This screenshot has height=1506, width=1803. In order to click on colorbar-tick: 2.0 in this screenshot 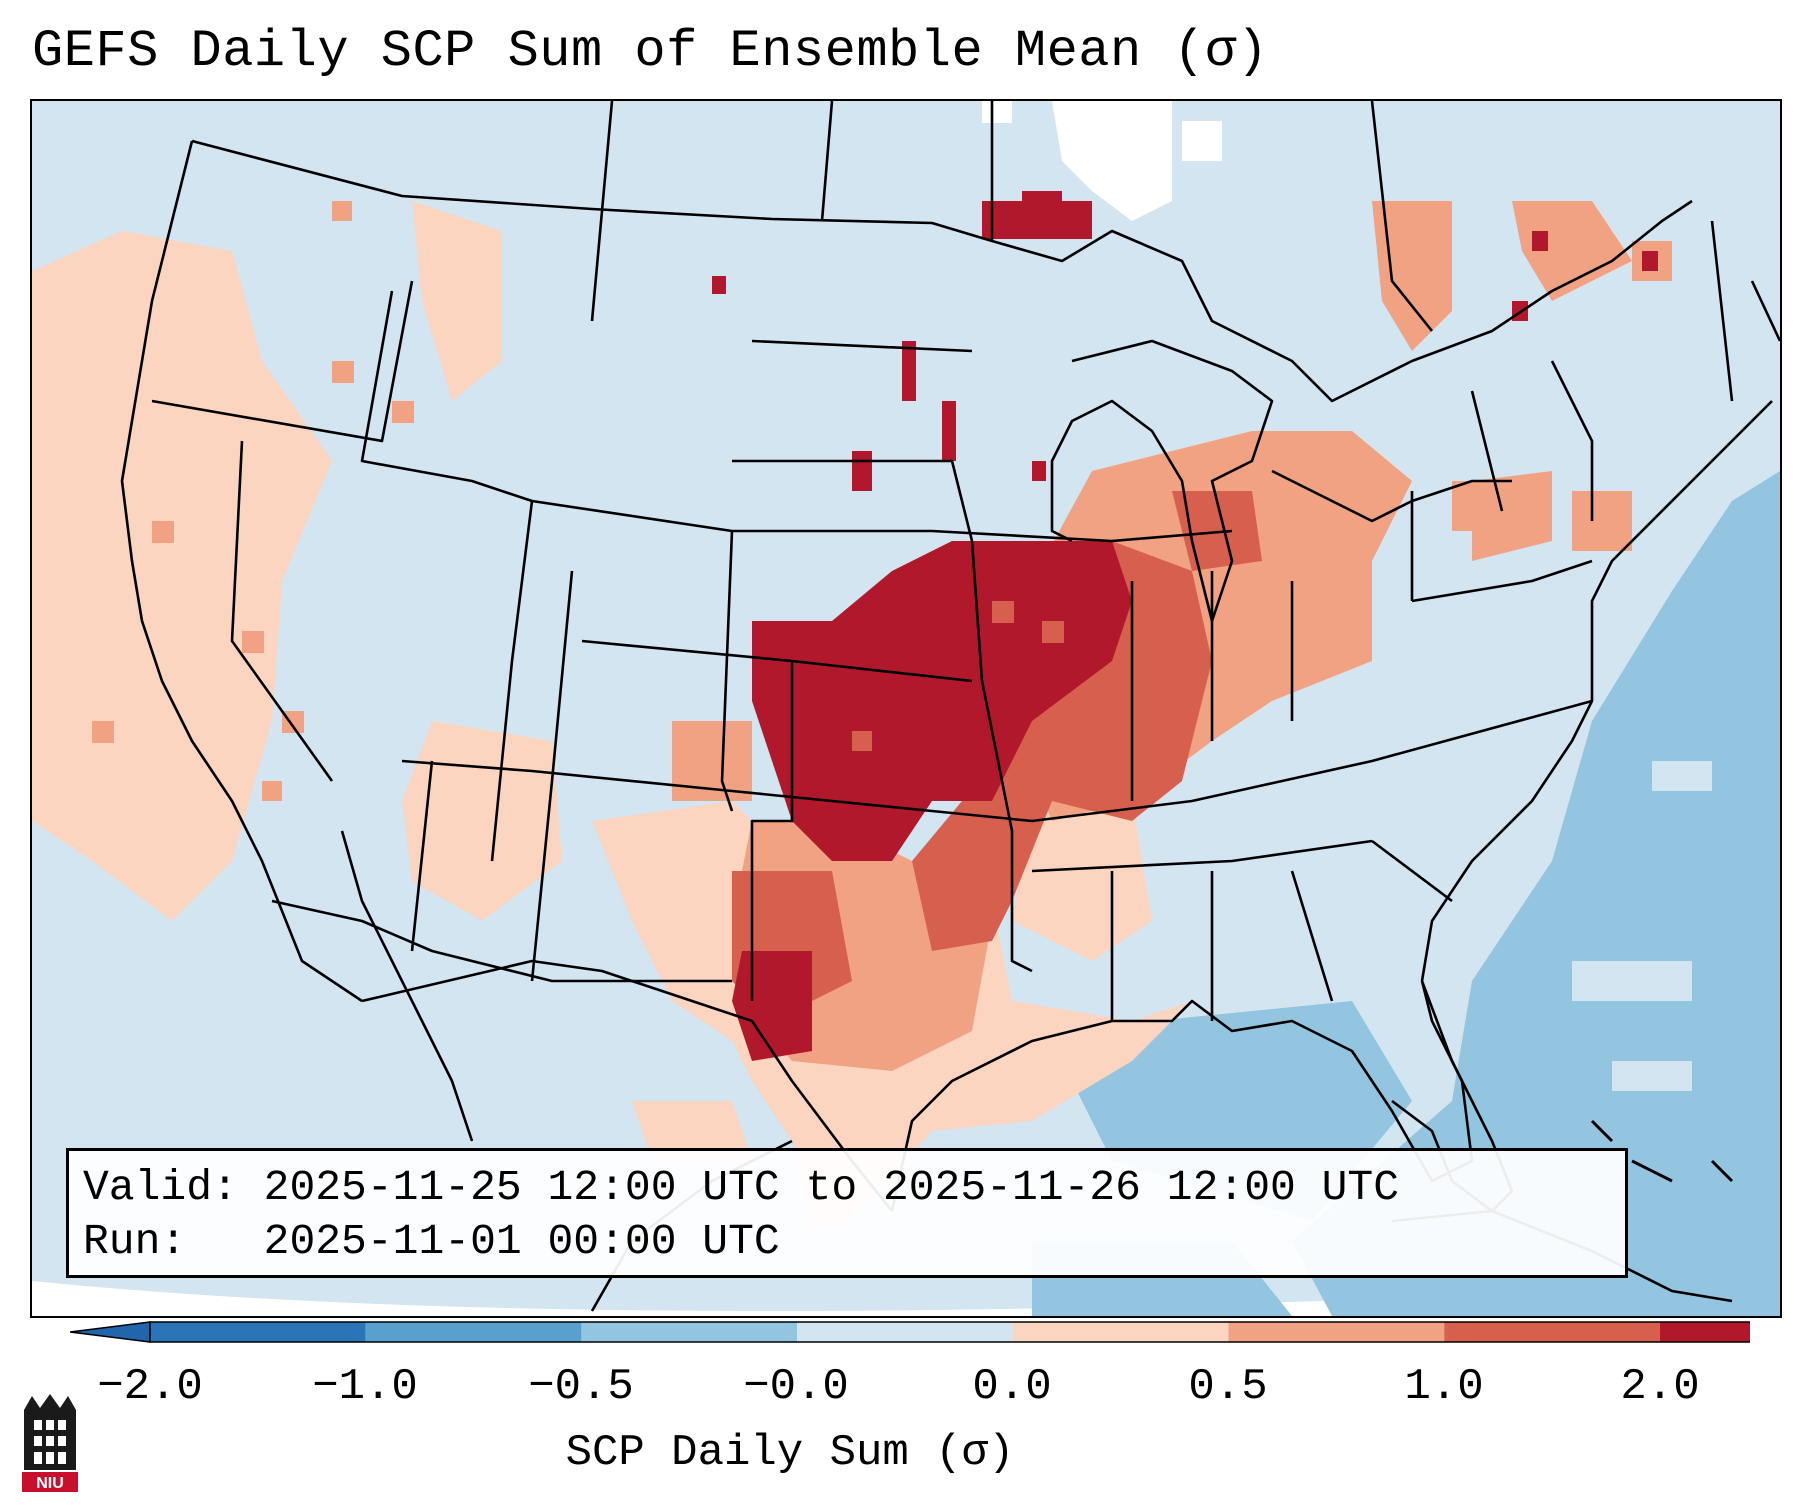, I will do `click(1660, 1387)`.